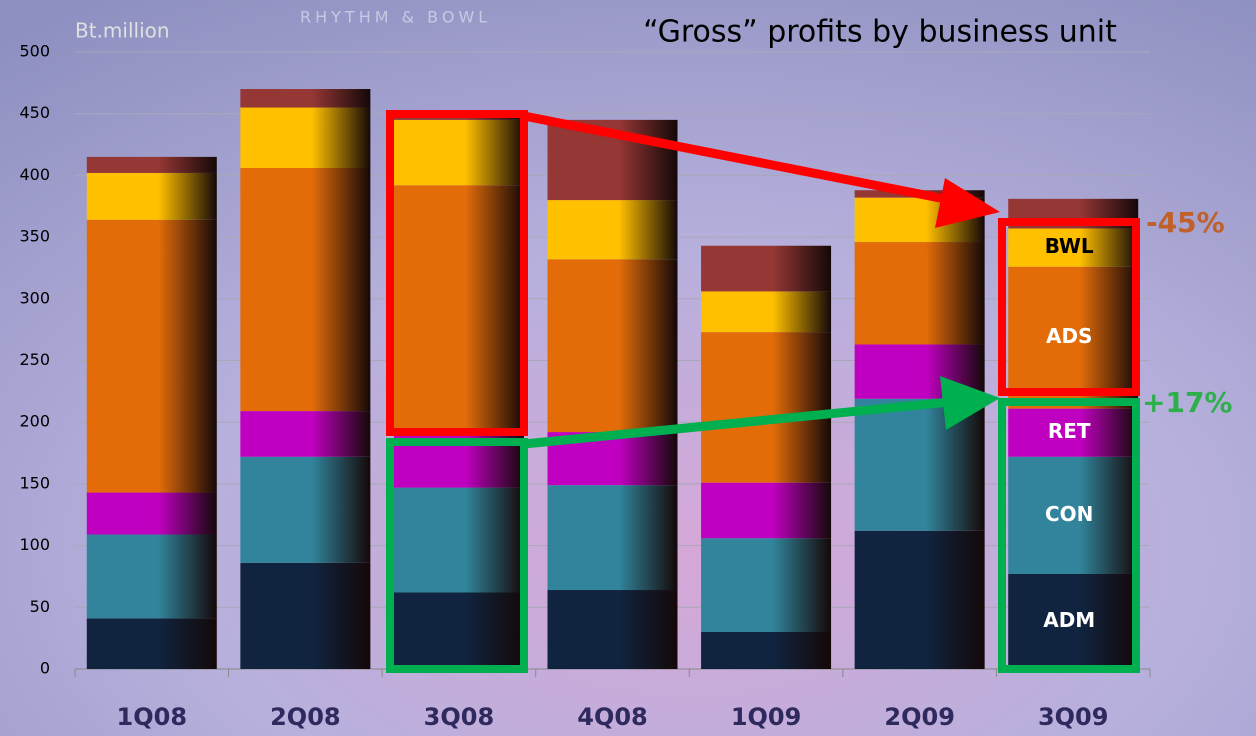 This screenshot has width=1256, height=736. I want to click on series-label: ADS, so click(1069, 336).